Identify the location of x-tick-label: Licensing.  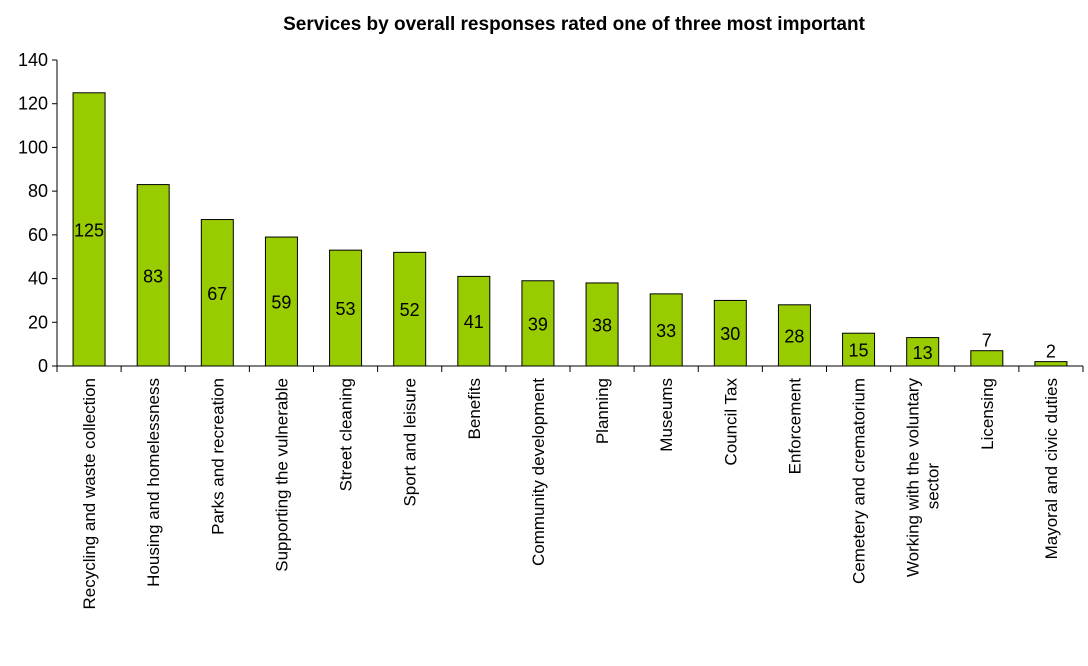
(987, 414).